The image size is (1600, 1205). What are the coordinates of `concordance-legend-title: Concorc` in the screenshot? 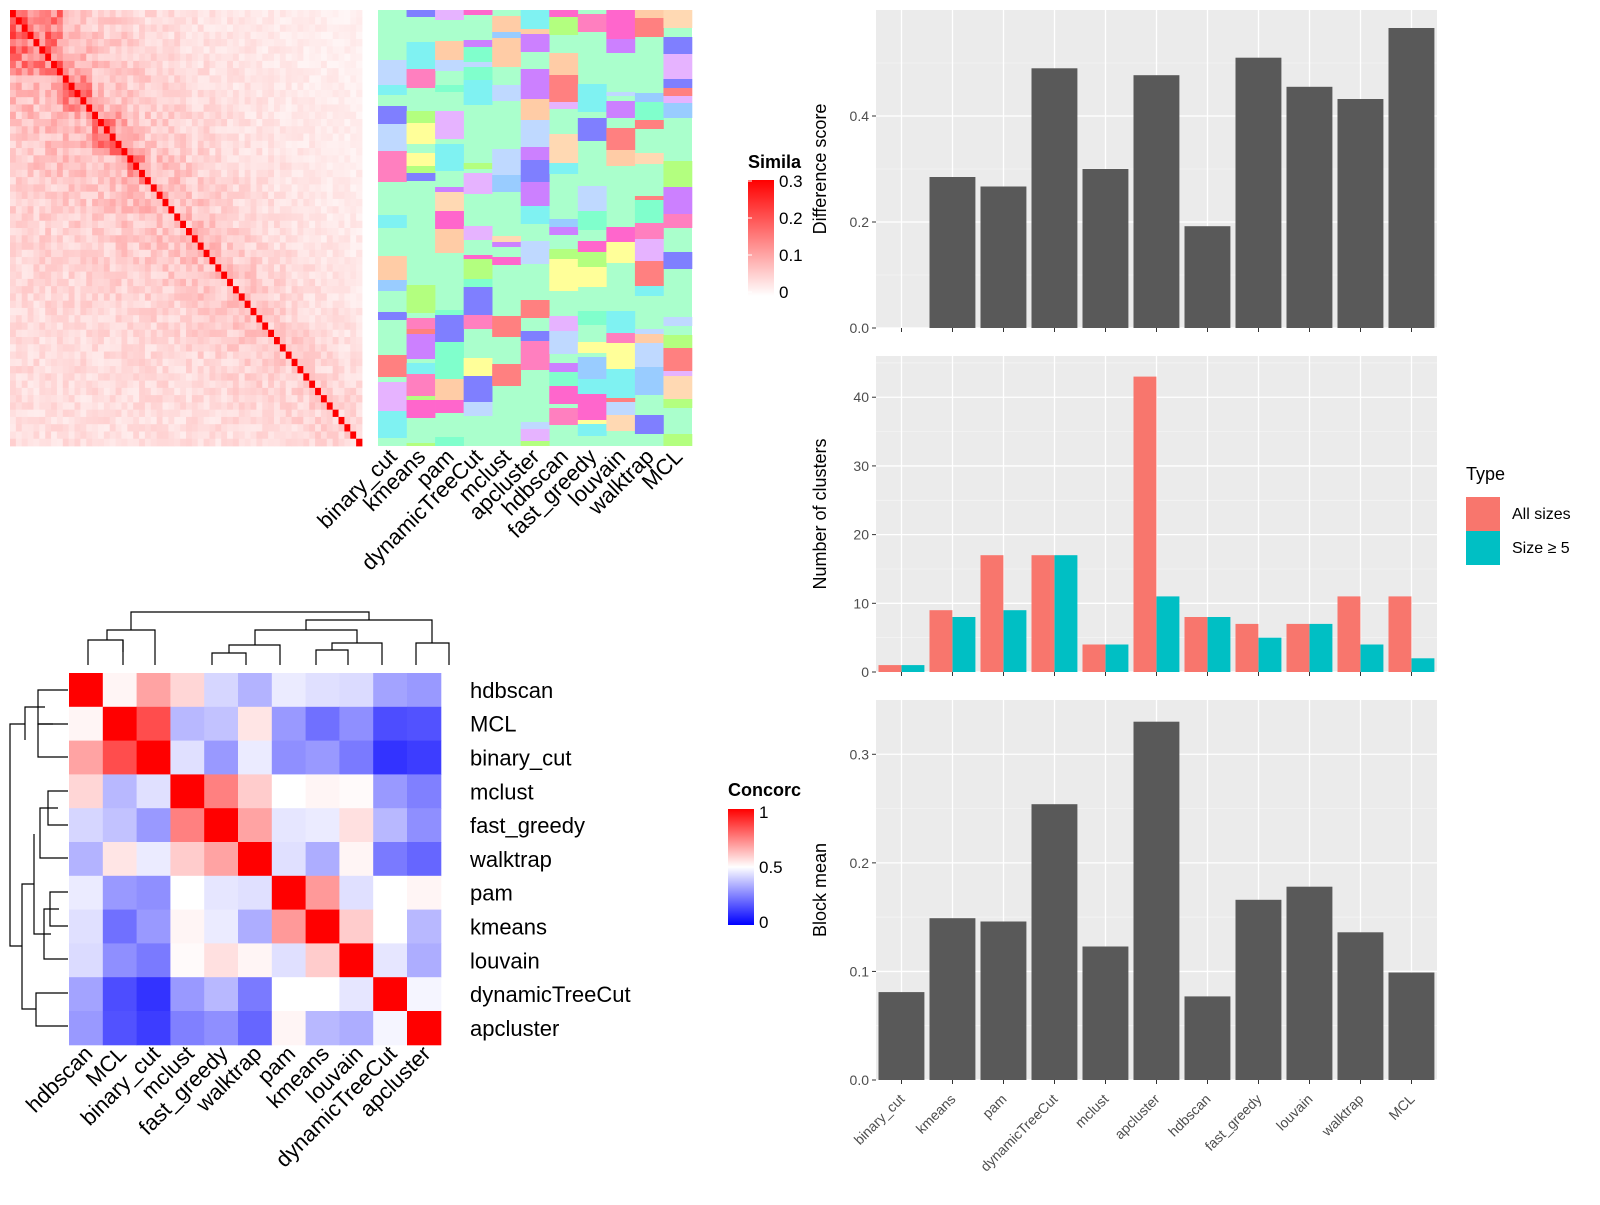 It's located at (764, 790).